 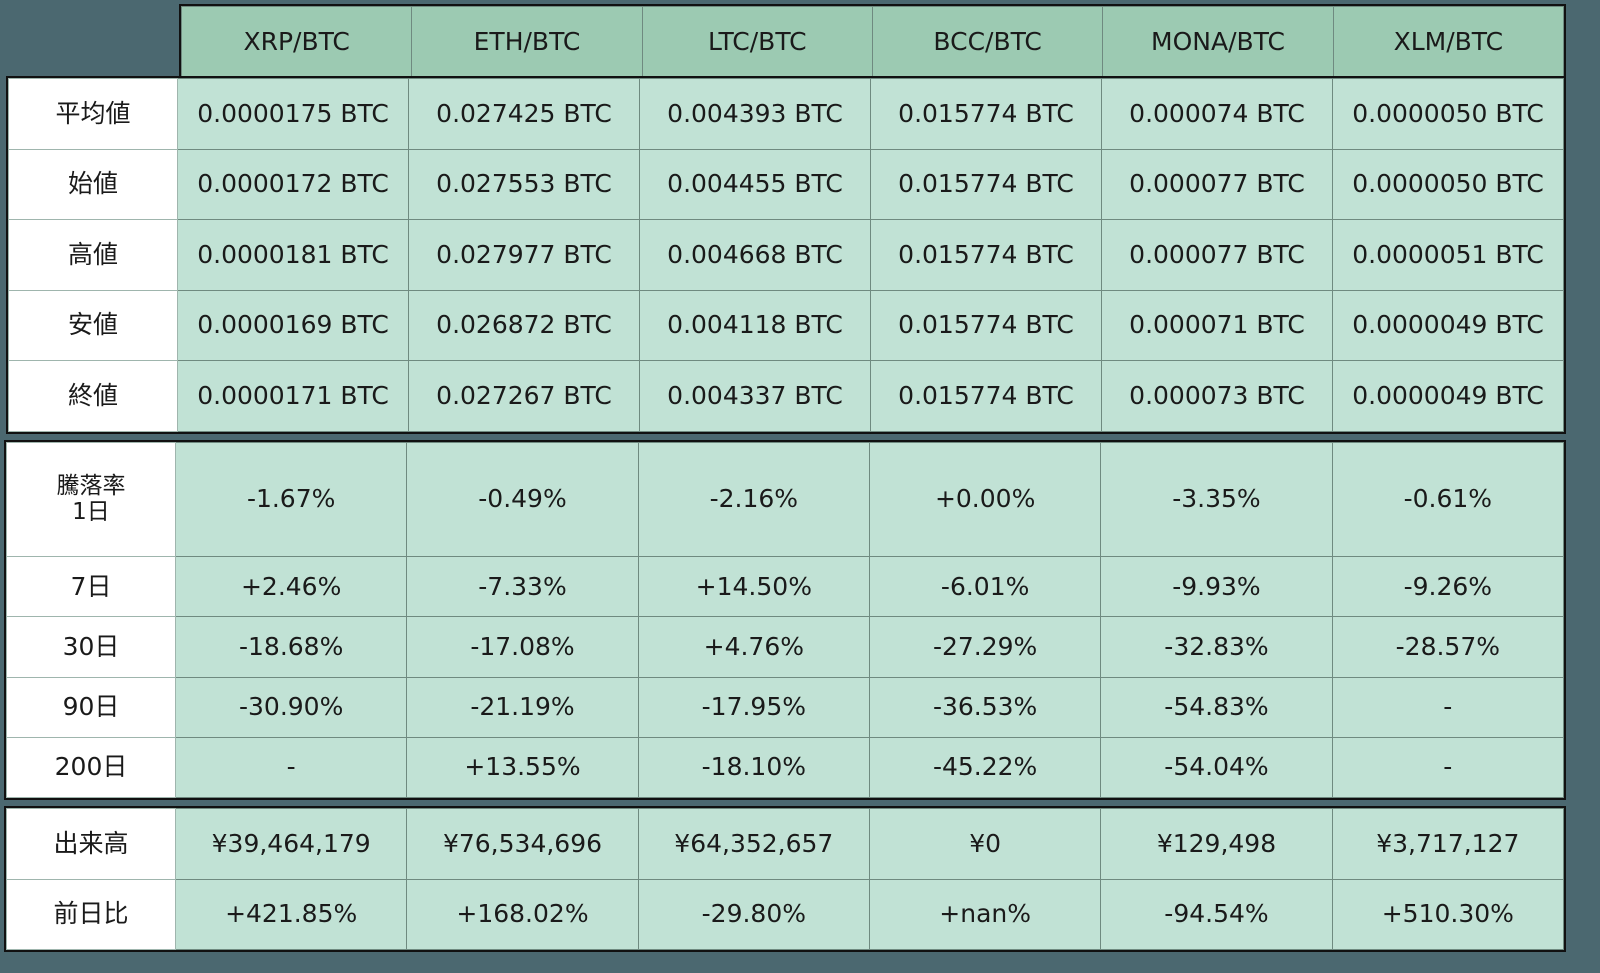 I want to click on row-label-volume: 出来高, so click(x=91, y=844).